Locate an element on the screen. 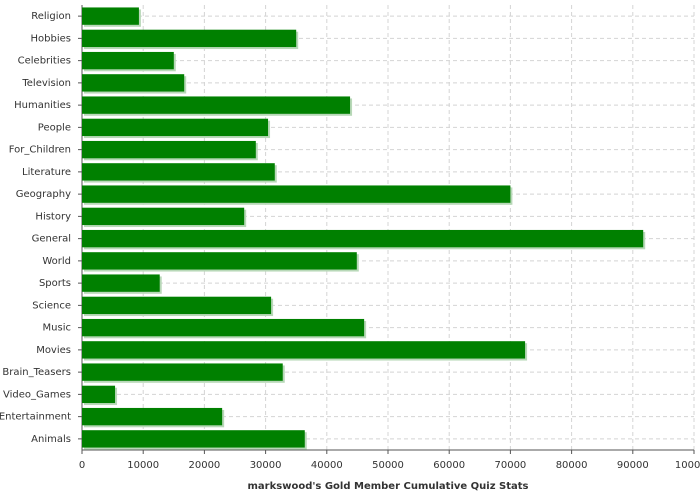 Image resolution: width=700 pixels, height=500 pixels. y-tick-label: Brain_Teasers is located at coordinates (36, 372).